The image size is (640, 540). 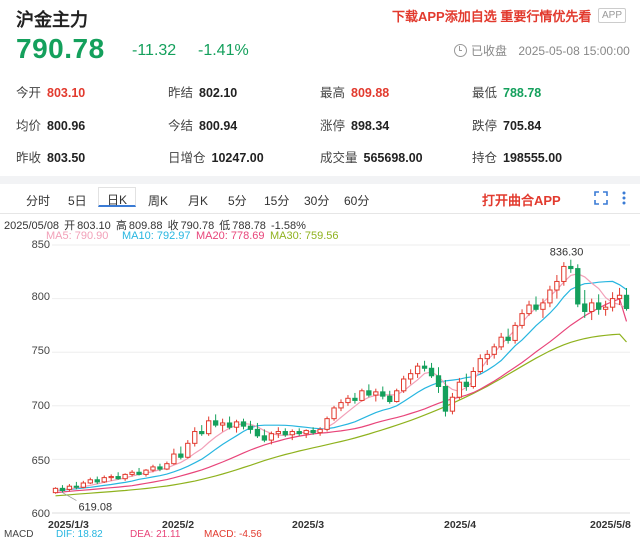 I want to click on stat-value: 803.10, so click(x=66, y=93).